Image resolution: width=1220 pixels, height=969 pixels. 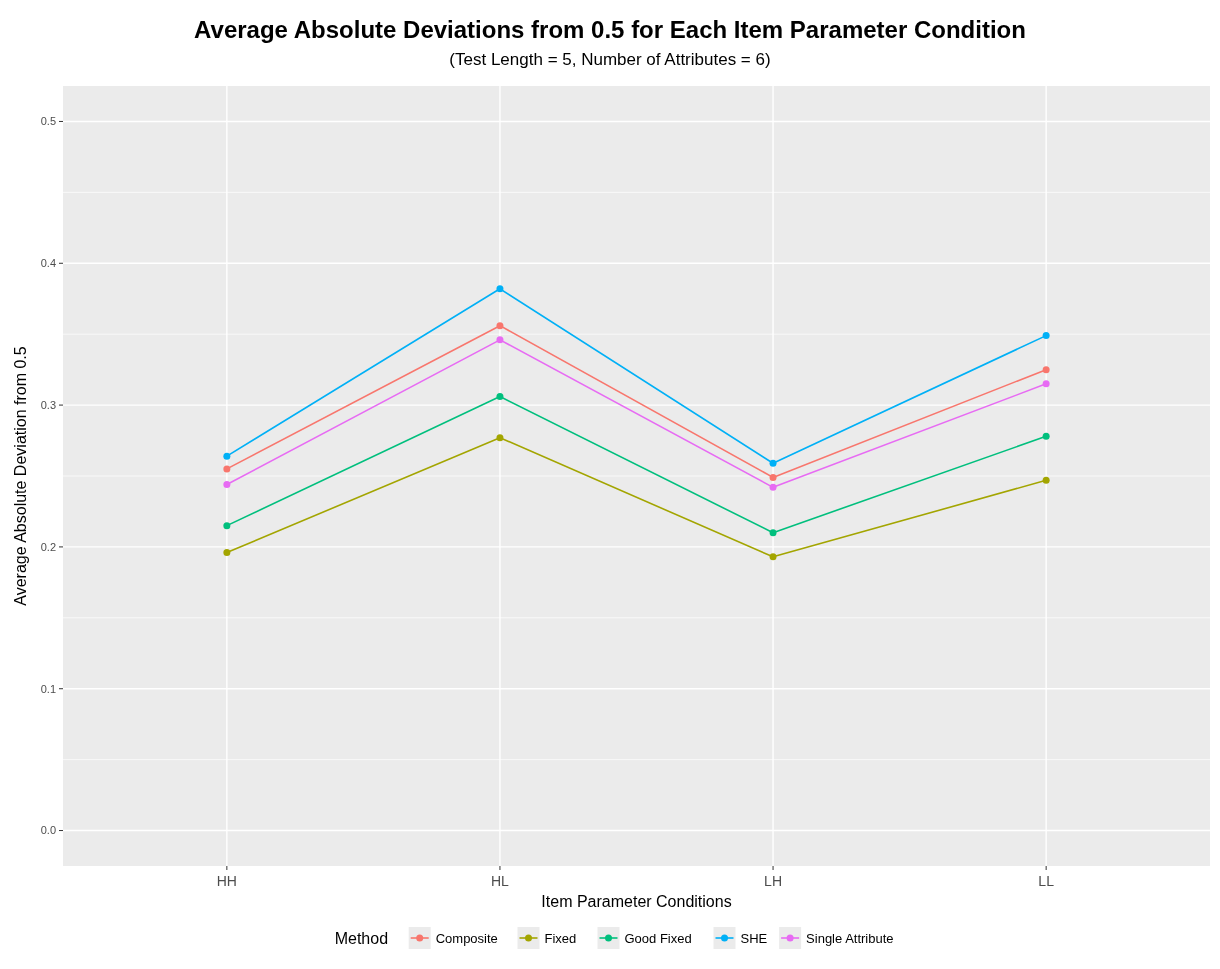 What do you see at coordinates (636, 901) in the screenshot?
I see `x-axis-title: Item Parameter Conditions` at bounding box center [636, 901].